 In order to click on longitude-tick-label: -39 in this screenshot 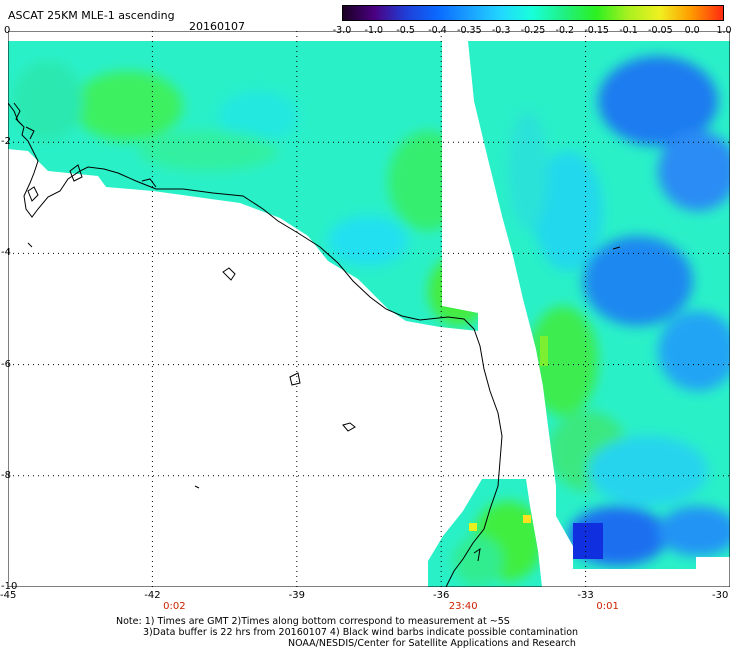, I will do `click(296, 595)`.